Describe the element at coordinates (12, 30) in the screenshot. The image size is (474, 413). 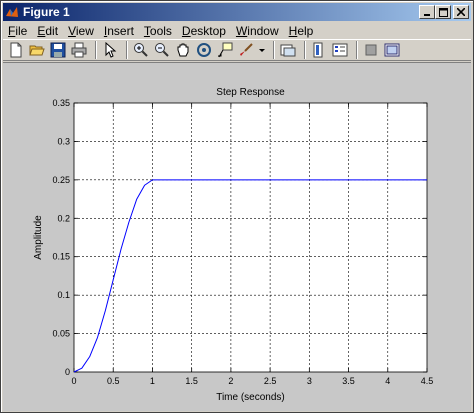
I see `menu-mnemonic: F` at that location.